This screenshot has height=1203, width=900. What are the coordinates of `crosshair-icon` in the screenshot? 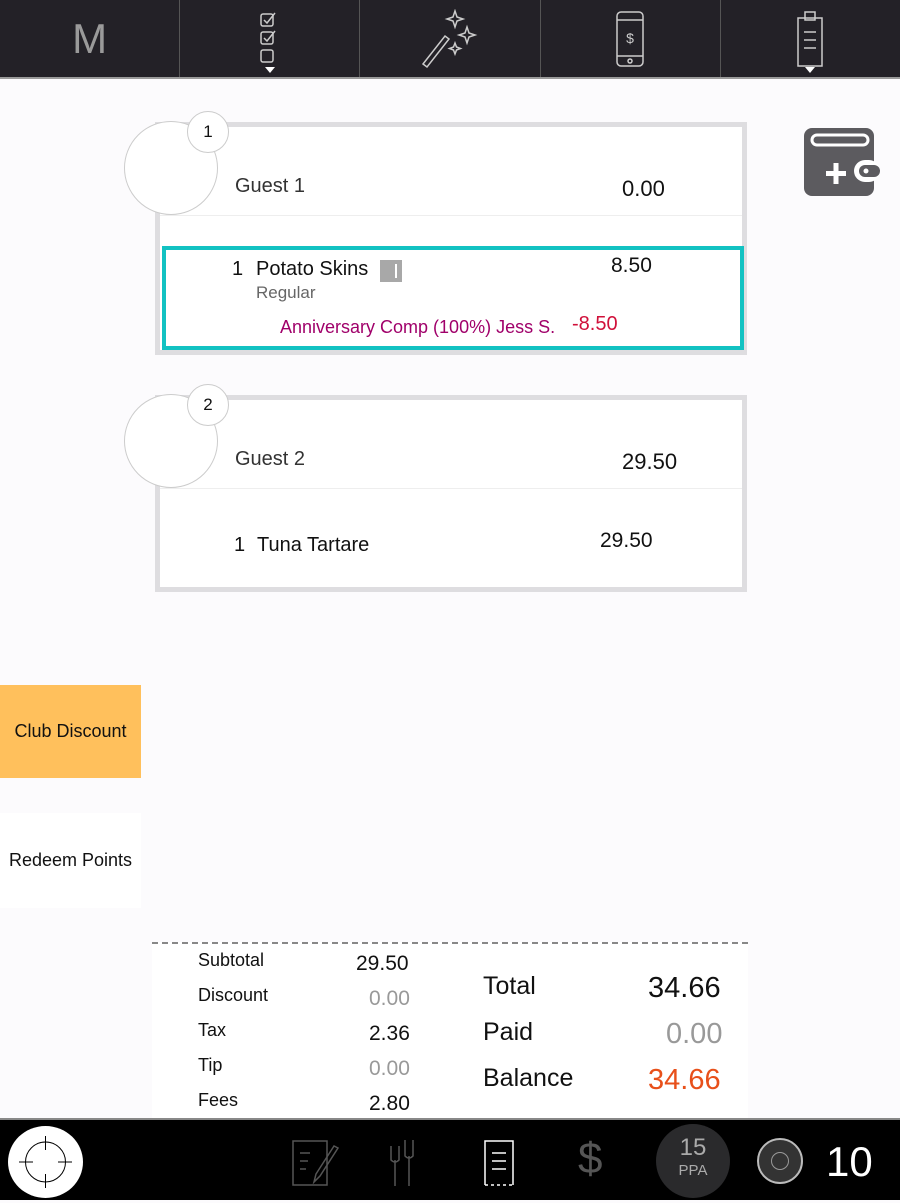 It's located at (45, 1162).